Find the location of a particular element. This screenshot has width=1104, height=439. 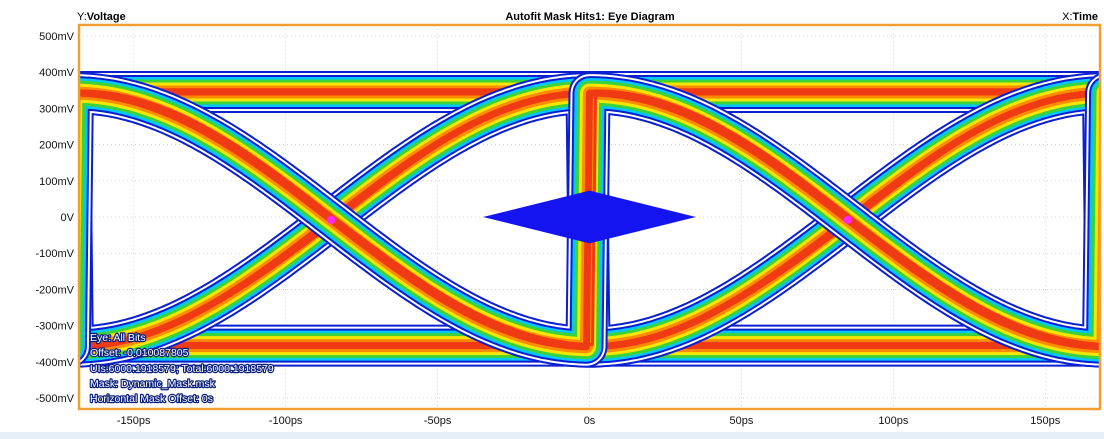

y-tick-label: -400mV is located at coordinates (54, 363).